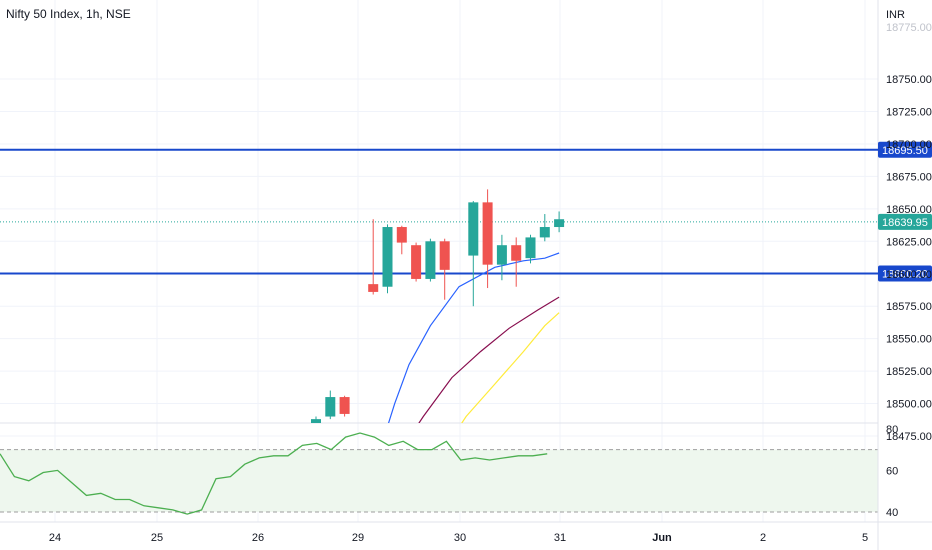 The image size is (932, 550). I want to click on ma-mid-line, so click(489, 359).